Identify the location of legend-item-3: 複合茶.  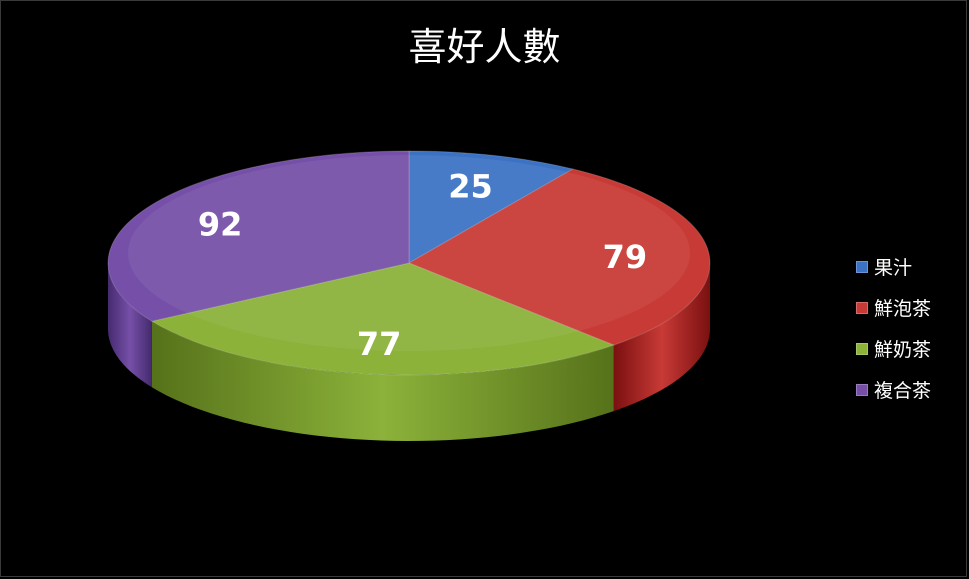
(893, 389).